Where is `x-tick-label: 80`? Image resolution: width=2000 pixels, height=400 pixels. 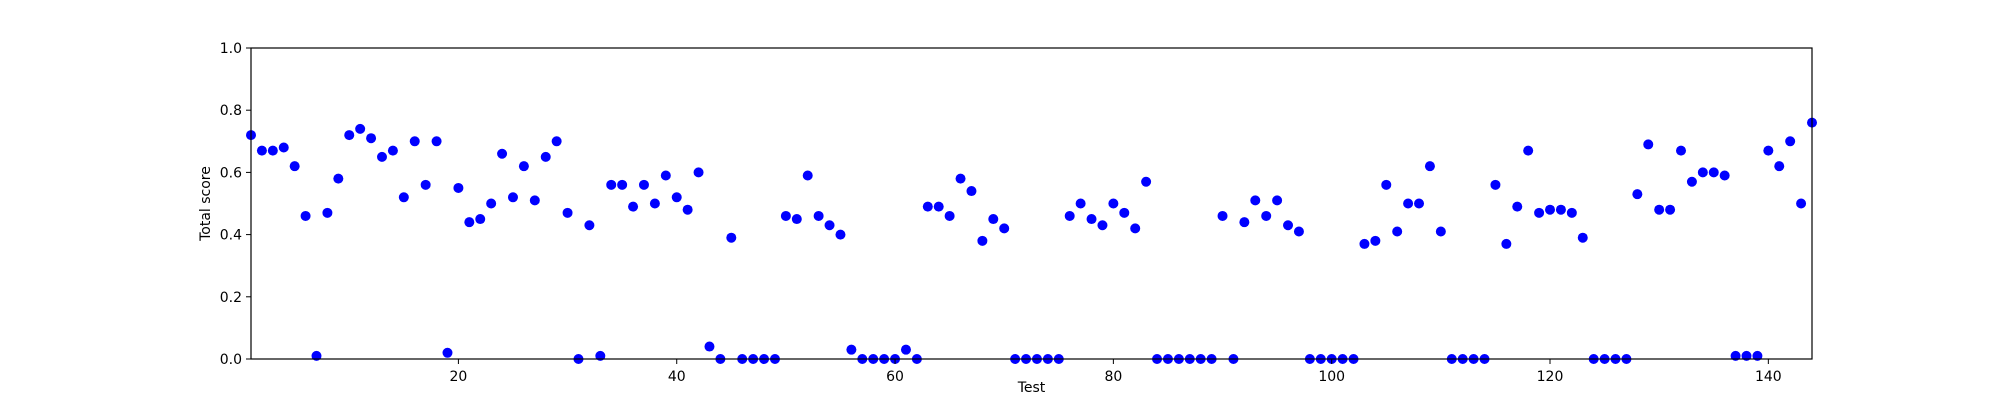 x-tick-label: 80 is located at coordinates (1113, 377).